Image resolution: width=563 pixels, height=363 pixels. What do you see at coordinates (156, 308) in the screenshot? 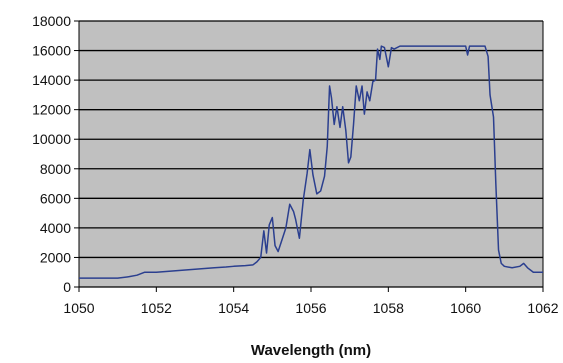
I see `x-tick-label: 1052` at bounding box center [156, 308].